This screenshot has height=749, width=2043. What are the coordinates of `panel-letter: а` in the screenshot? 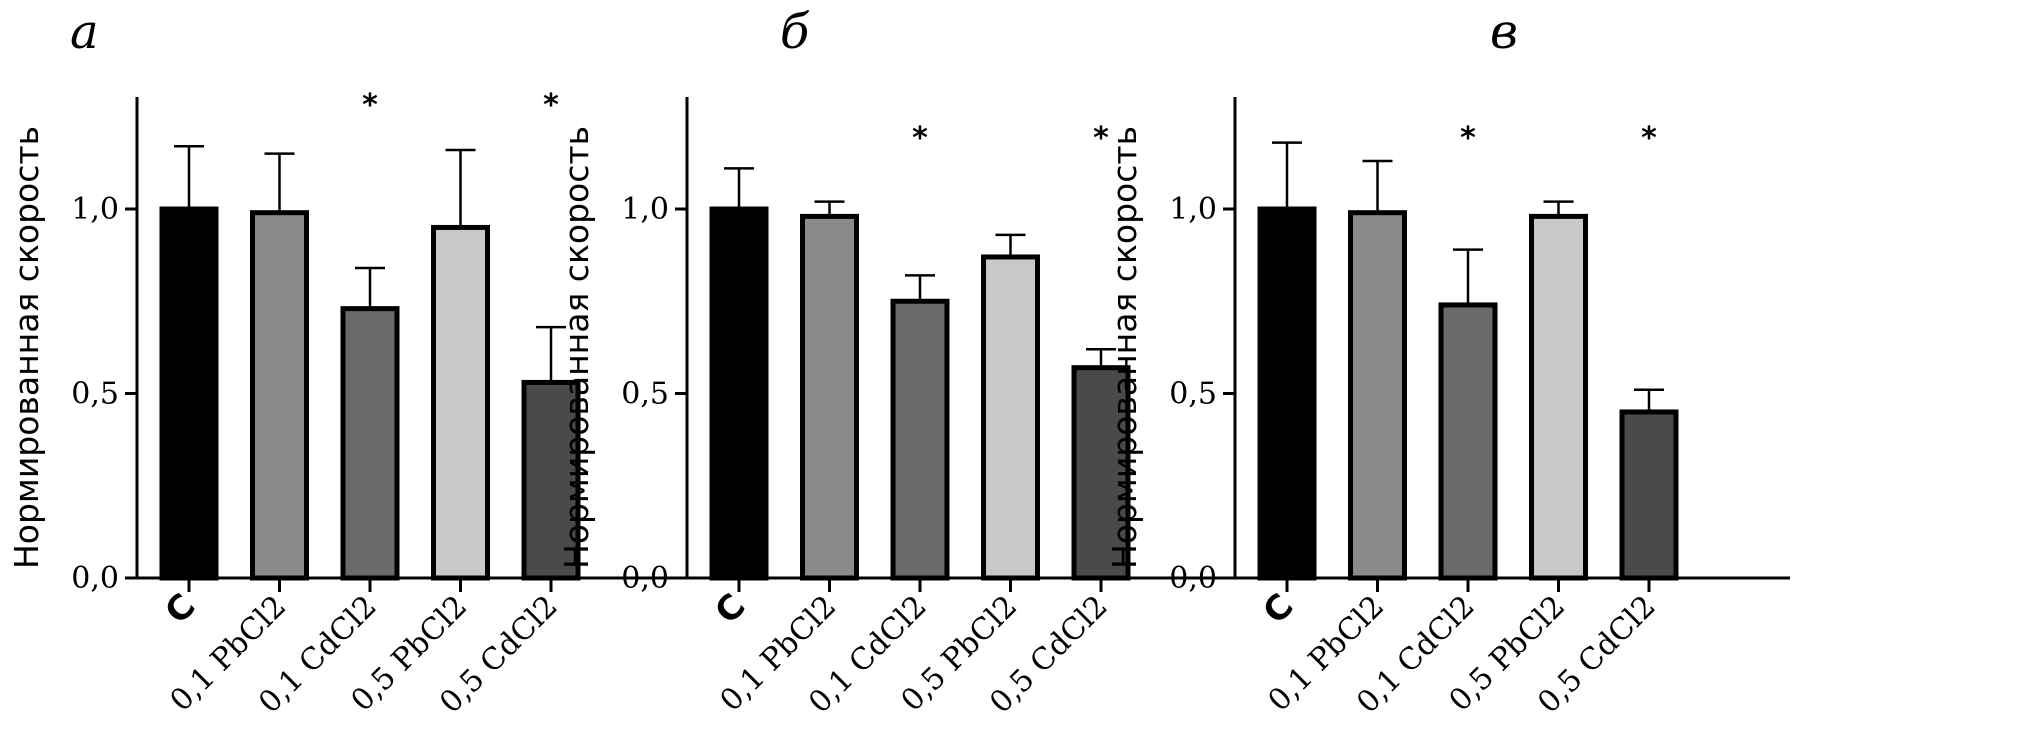 It's located at (84, 32).